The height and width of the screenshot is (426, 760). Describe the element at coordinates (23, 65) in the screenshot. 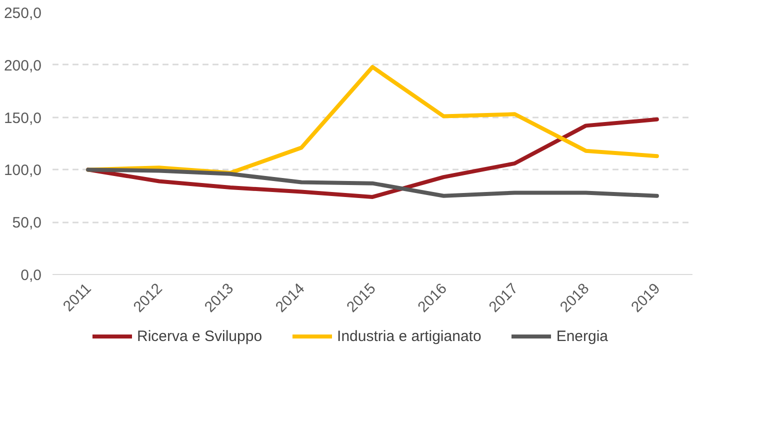

I see `y-tick-label: 200,0` at that location.